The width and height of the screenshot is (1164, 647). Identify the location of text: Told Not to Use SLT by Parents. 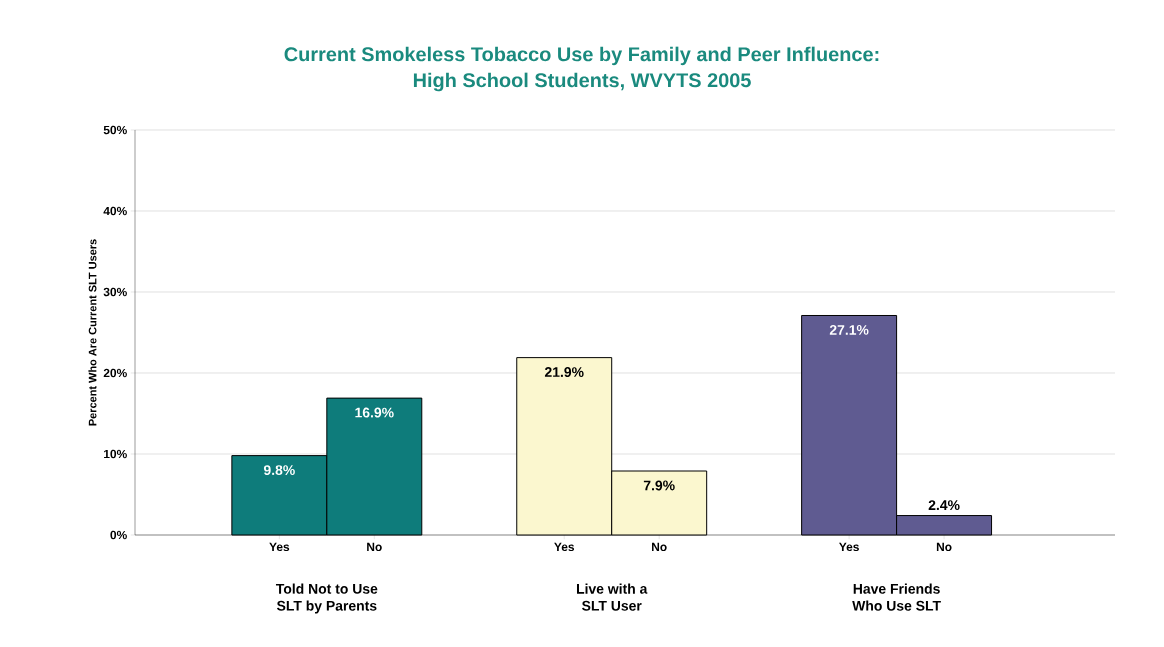
(326, 598).